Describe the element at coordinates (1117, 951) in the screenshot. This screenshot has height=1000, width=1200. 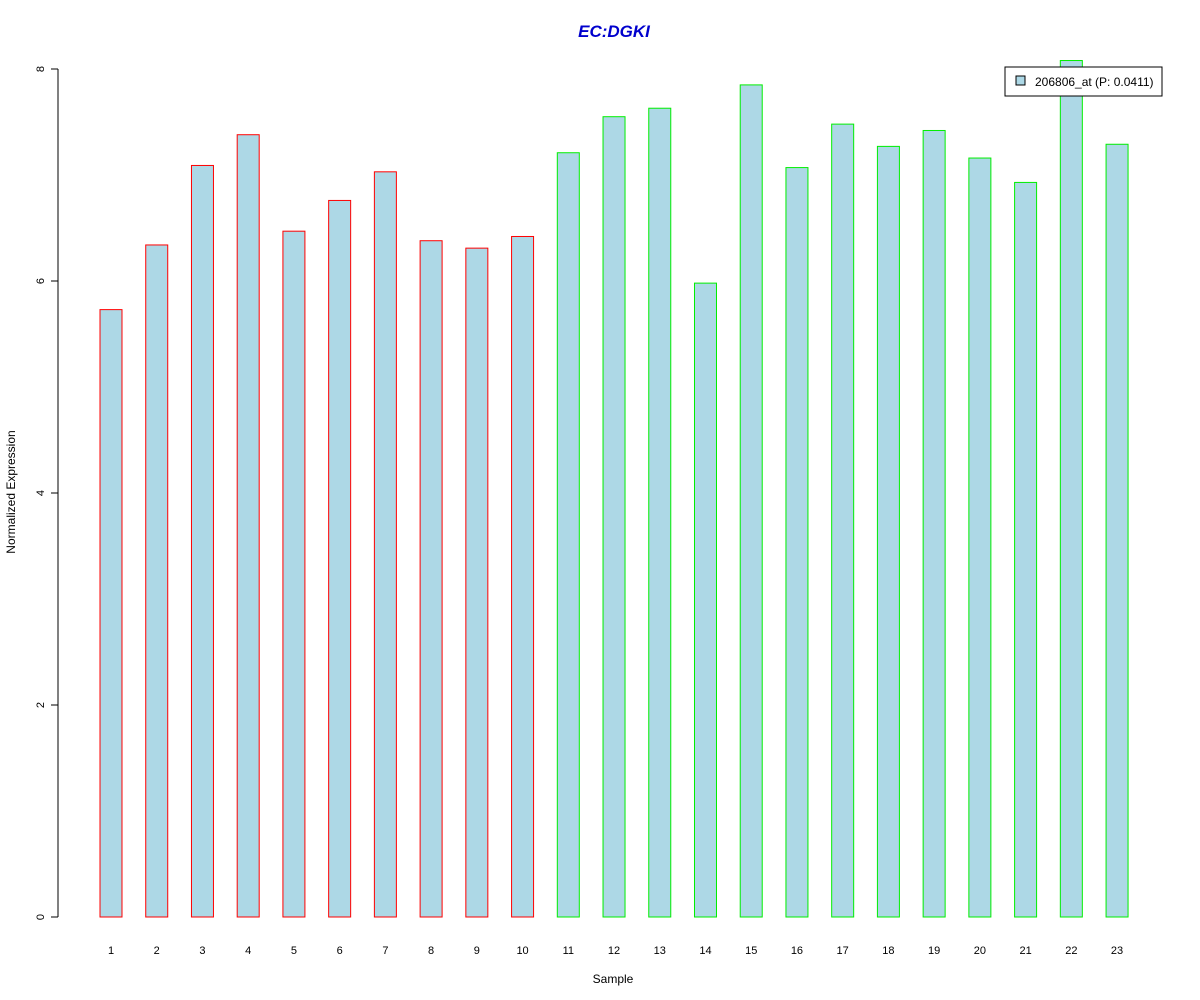
I see `x-tick-label: 23` at that location.